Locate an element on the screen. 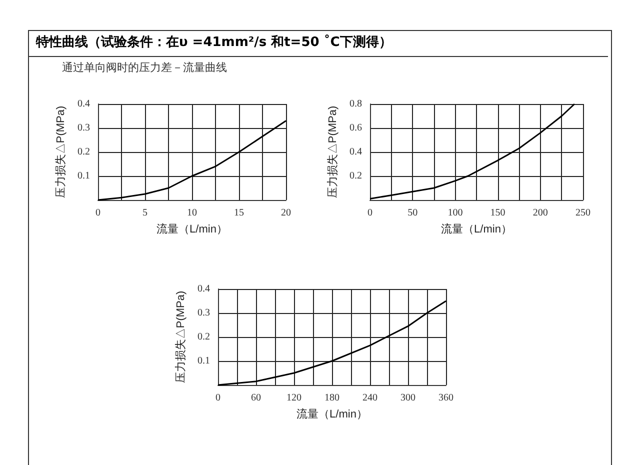  chart-subtitle: 通过单向阀时的压力差－流量曲线 is located at coordinates (144, 67).